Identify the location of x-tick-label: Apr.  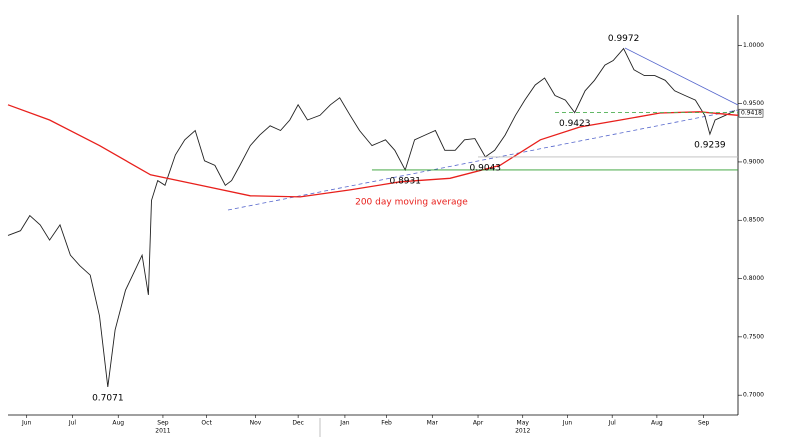
(478, 423).